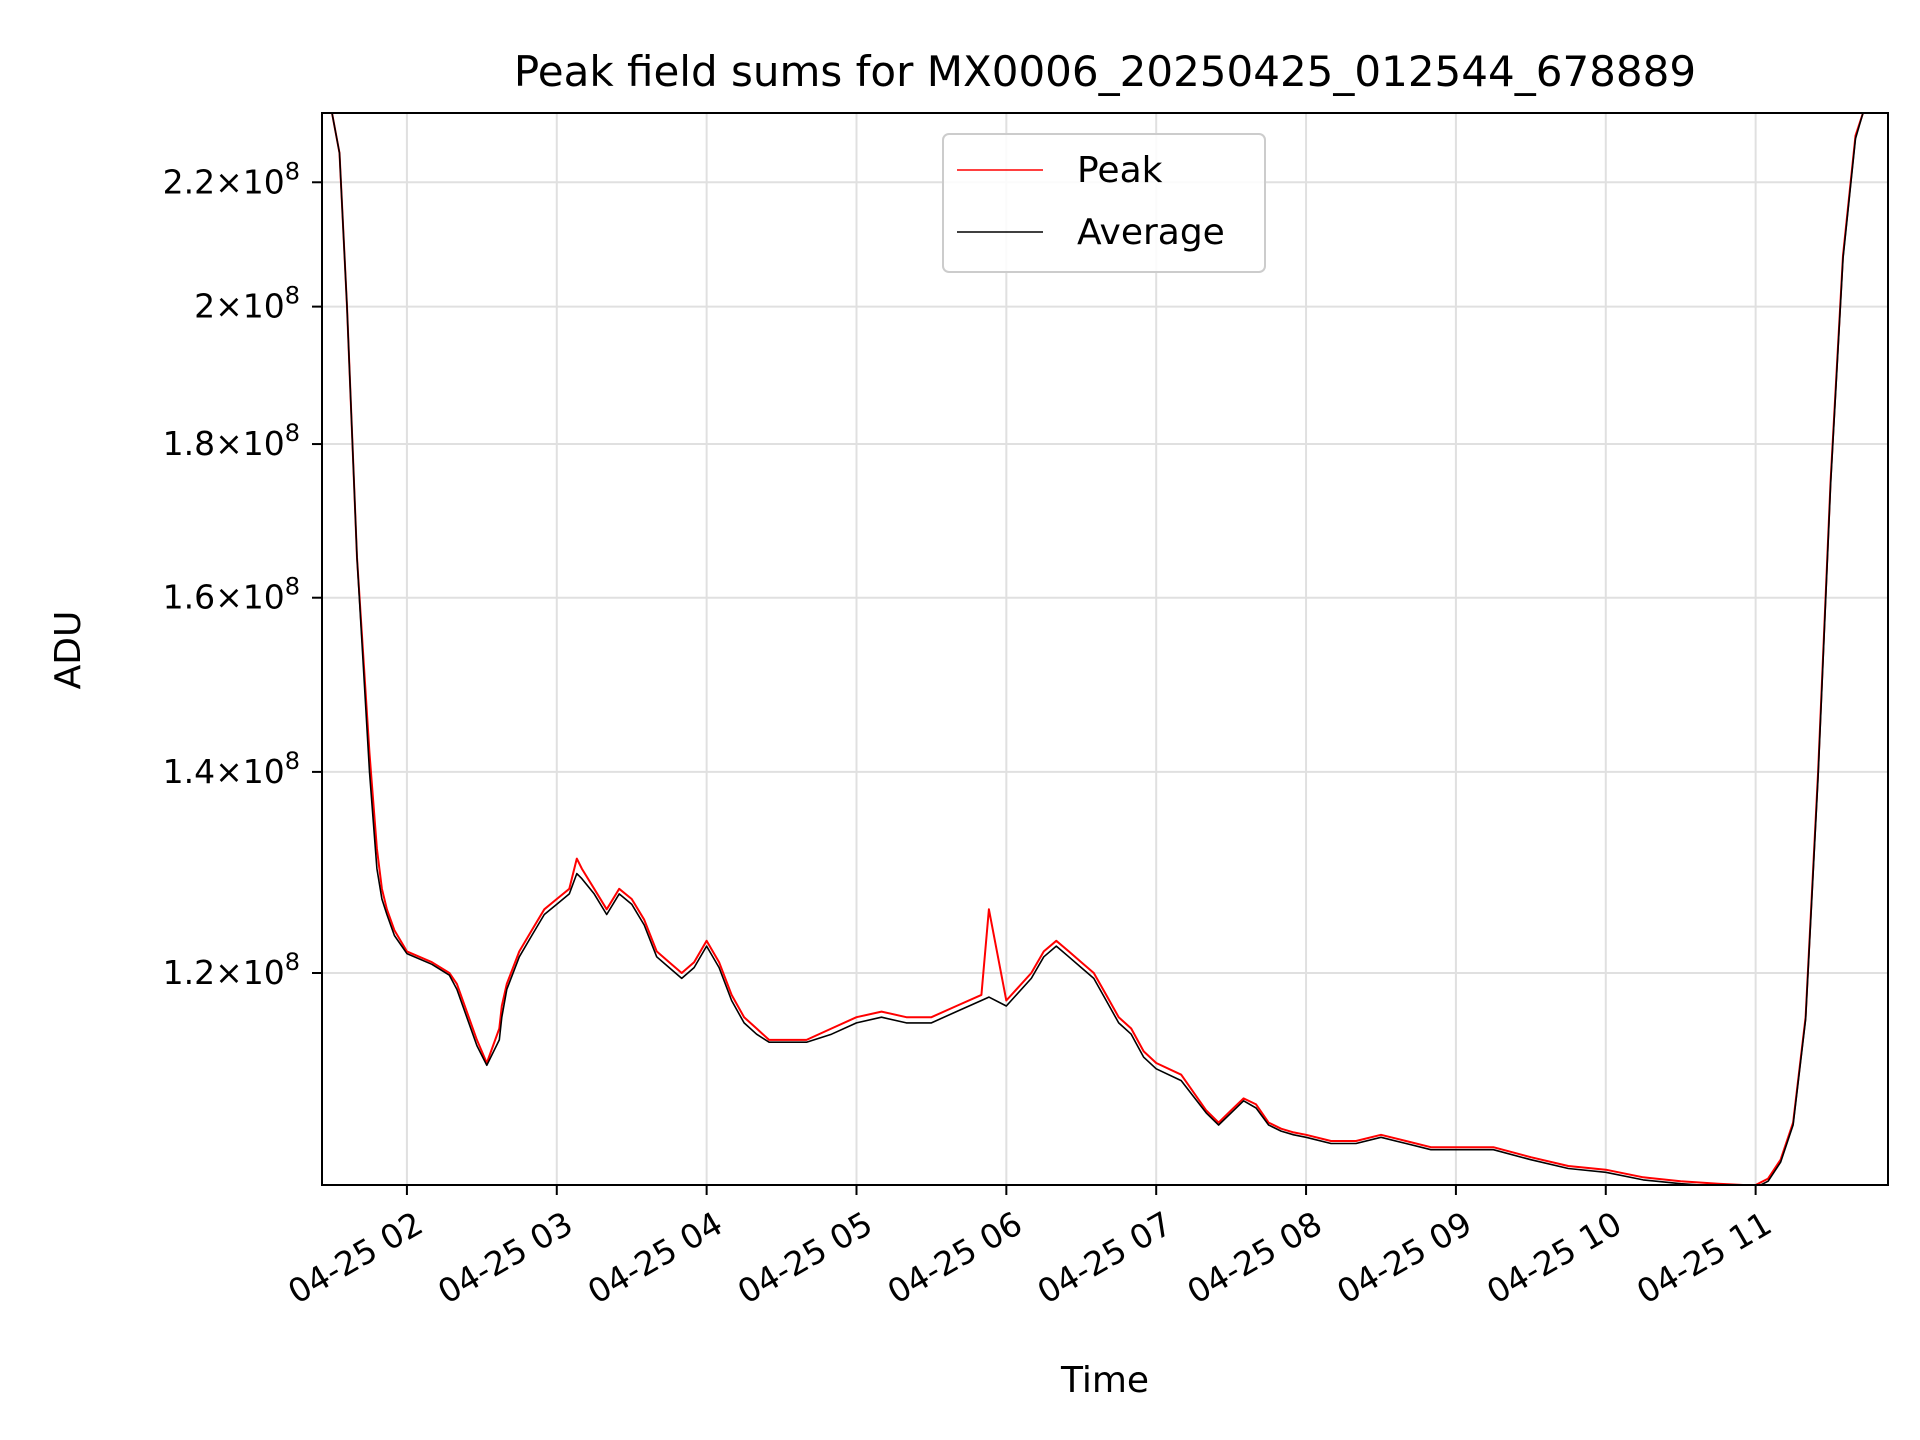 The image size is (1920, 1440). Describe the element at coordinates (505, 1258) in the screenshot. I see `x-tick-label: 04-25 03` at that location.